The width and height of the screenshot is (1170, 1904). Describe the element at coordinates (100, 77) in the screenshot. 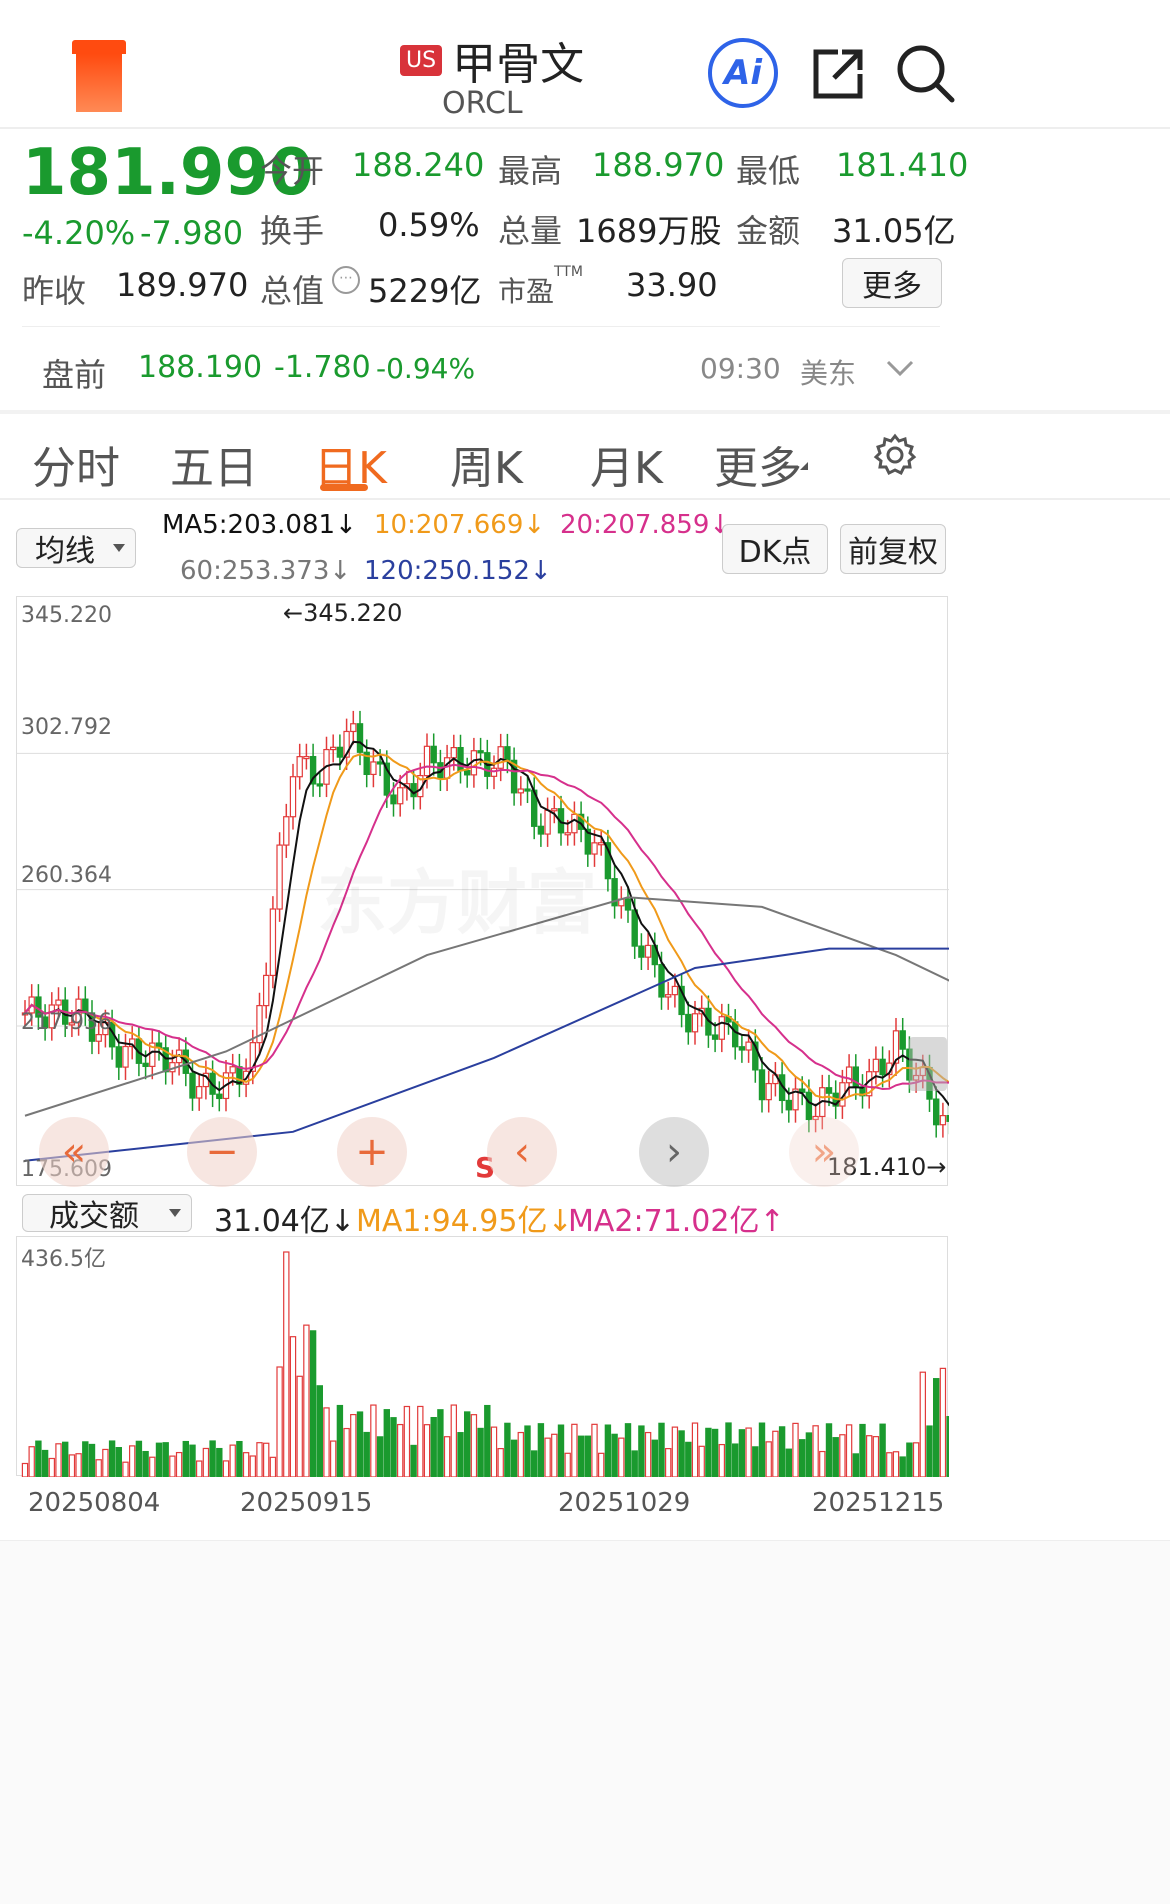

I see `back-button` at that location.